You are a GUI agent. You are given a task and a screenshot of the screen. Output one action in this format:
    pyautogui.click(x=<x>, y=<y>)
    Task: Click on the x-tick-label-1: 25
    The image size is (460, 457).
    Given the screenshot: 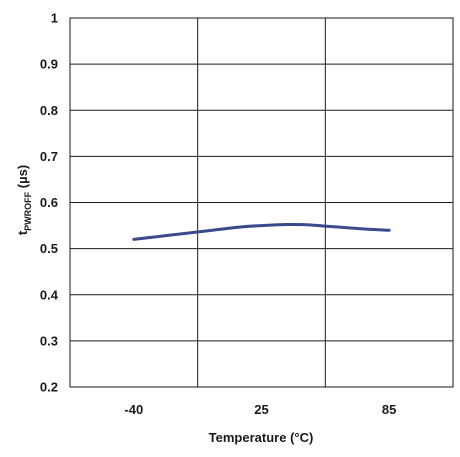 What is the action you would take?
    pyautogui.click(x=261, y=409)
    